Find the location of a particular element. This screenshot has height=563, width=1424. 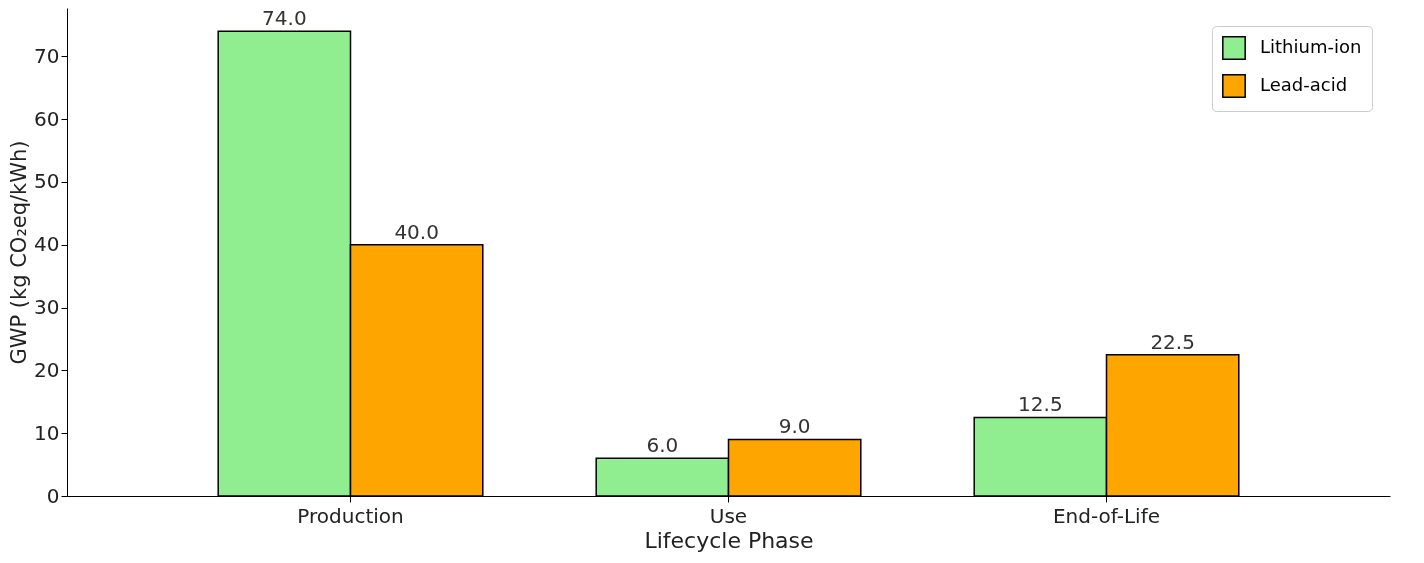

y-tick-label: 20 is located at coordinates (47, 369).